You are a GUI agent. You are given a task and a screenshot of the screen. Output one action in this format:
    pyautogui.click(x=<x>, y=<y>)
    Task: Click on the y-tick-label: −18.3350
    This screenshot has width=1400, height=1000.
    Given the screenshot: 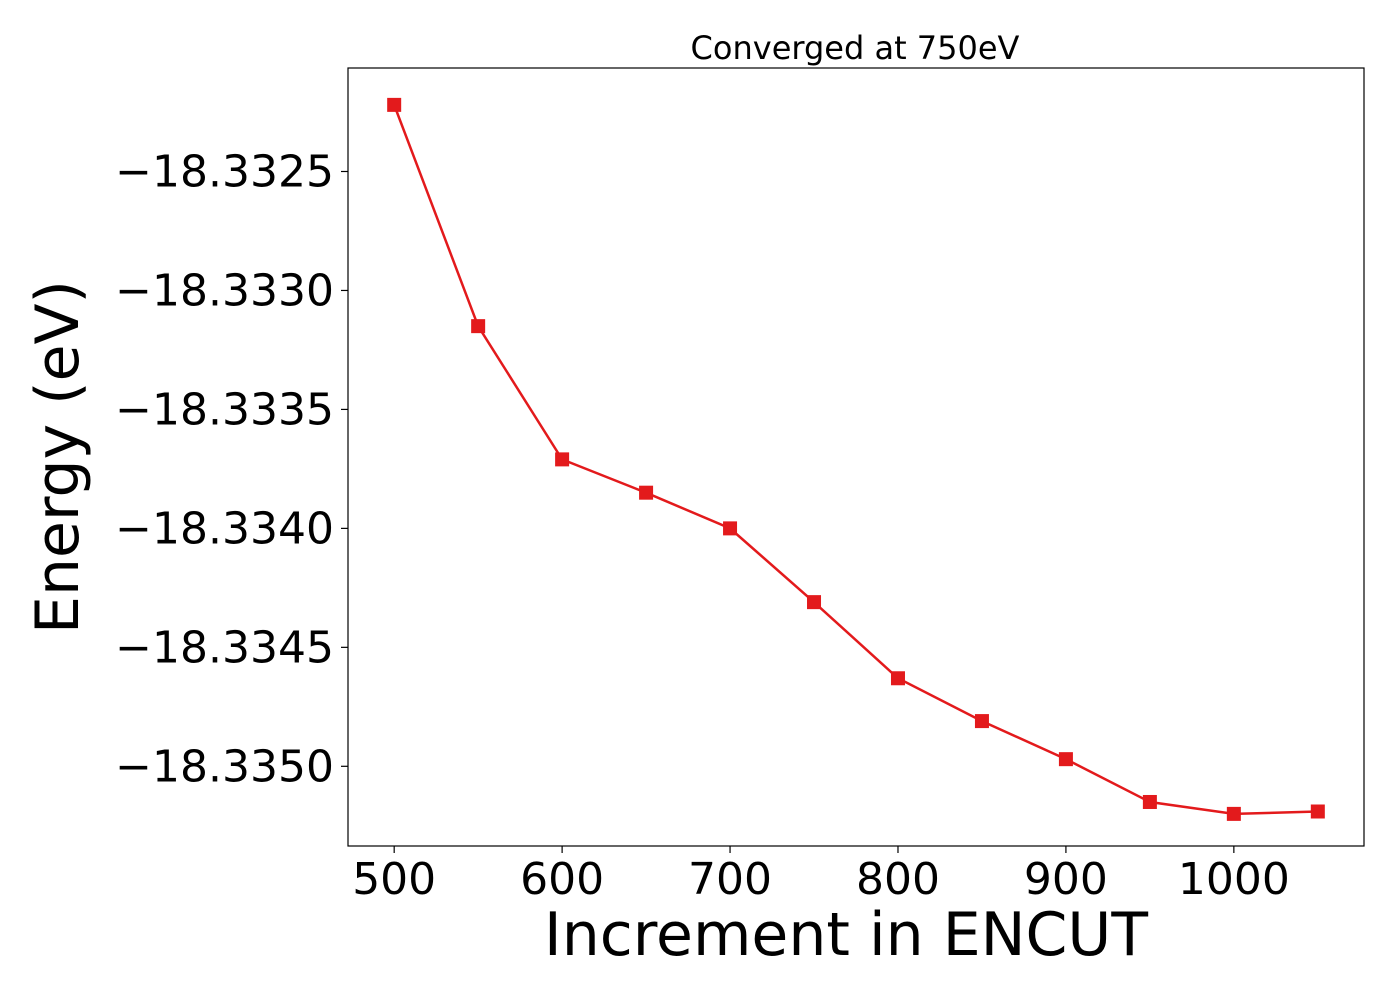 What is the action you would take?
    pyautogui.click(x=224, y=766)
    